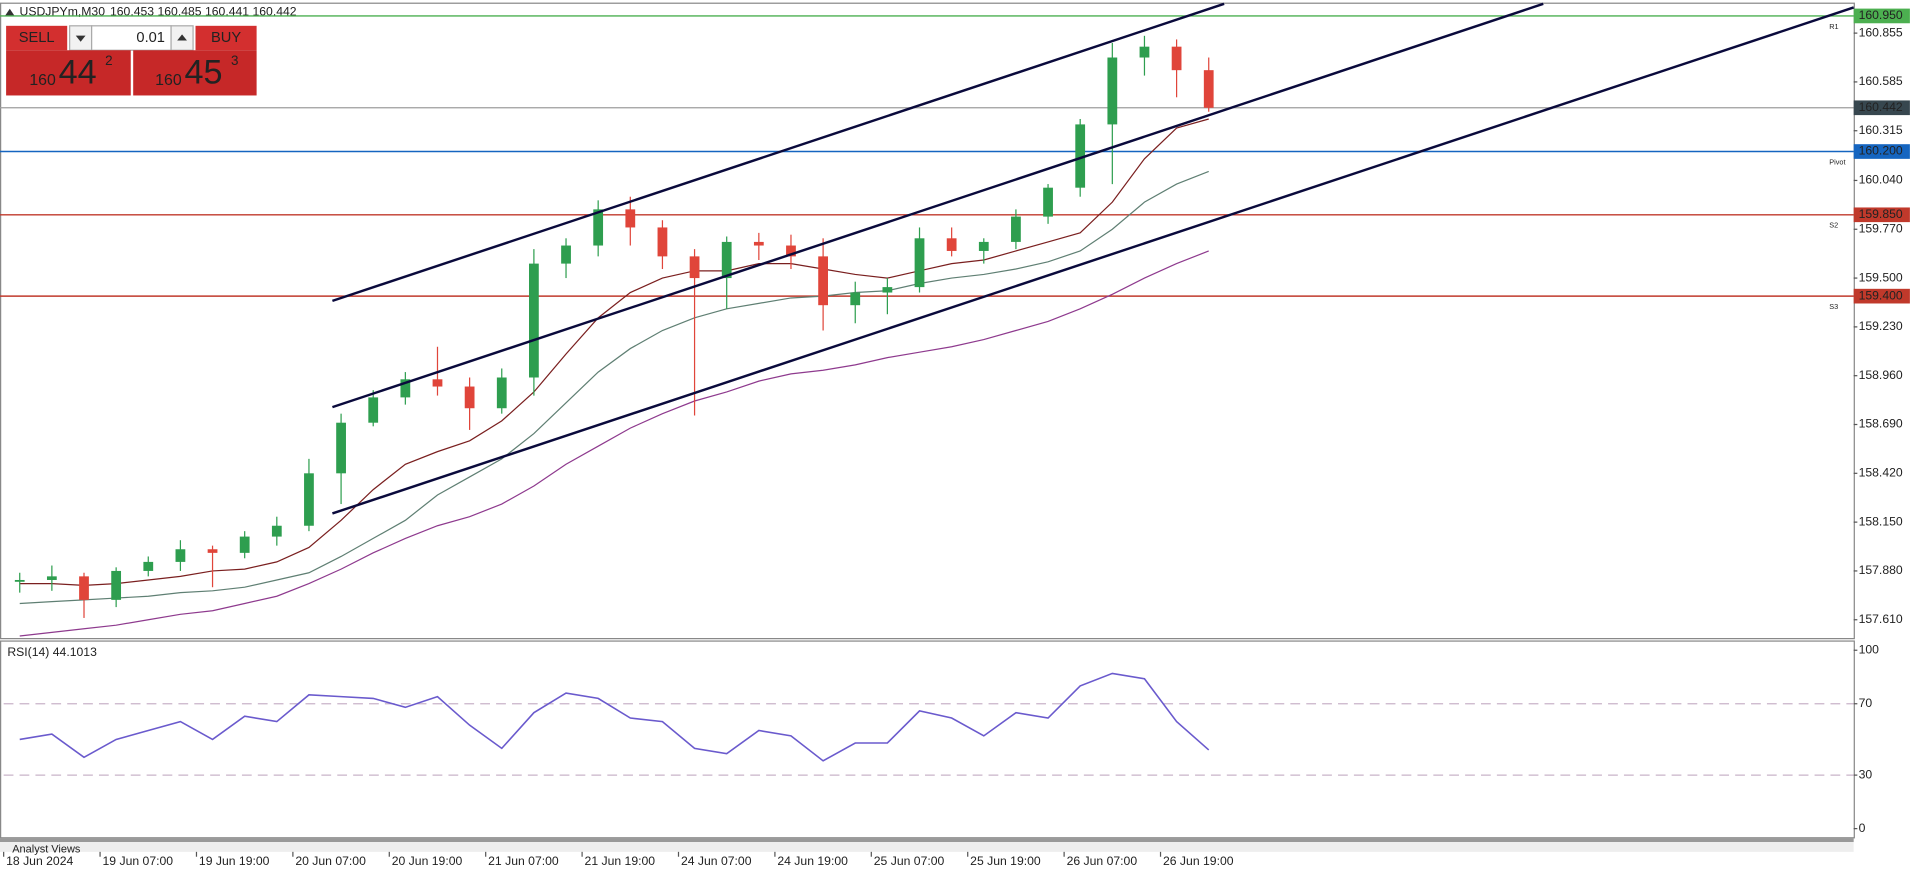  I want to click on y-tick-label: 158.420, so click(1881, 473).